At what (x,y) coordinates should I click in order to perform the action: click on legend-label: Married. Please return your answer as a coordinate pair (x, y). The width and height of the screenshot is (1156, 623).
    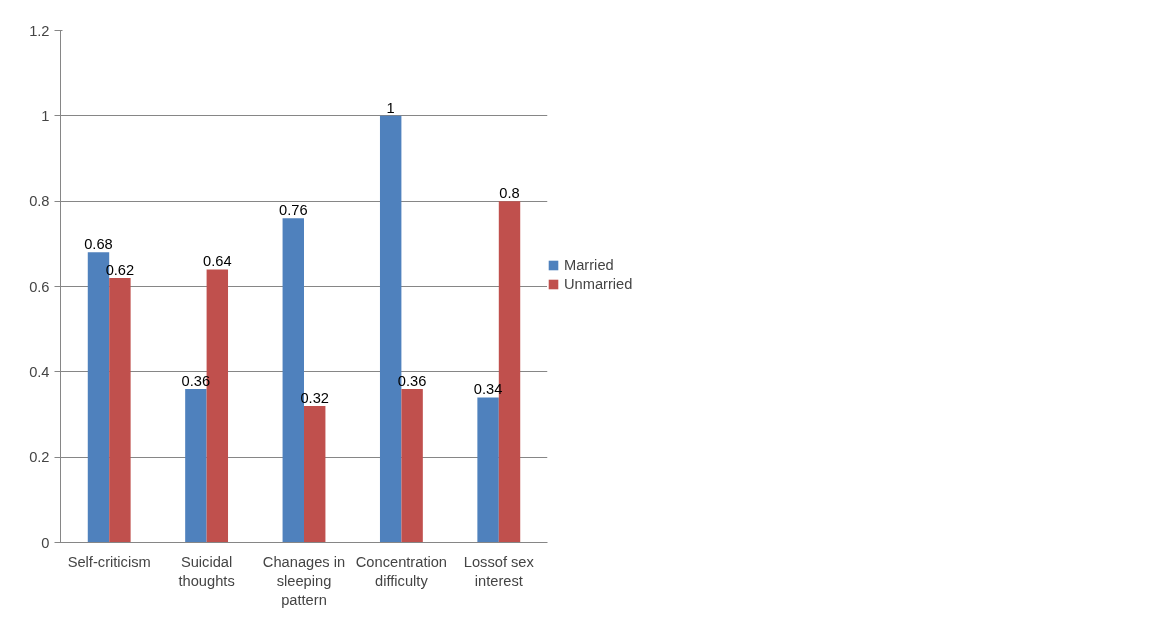
    Looking at the image, I should click on (589, 265).